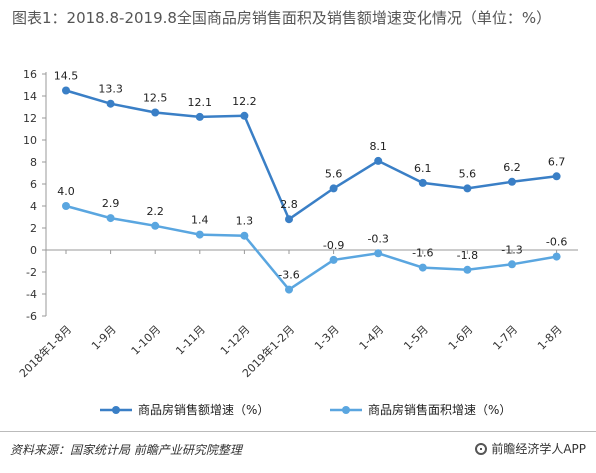  I want to click on y-tick-label: 8, so click(33, 162).